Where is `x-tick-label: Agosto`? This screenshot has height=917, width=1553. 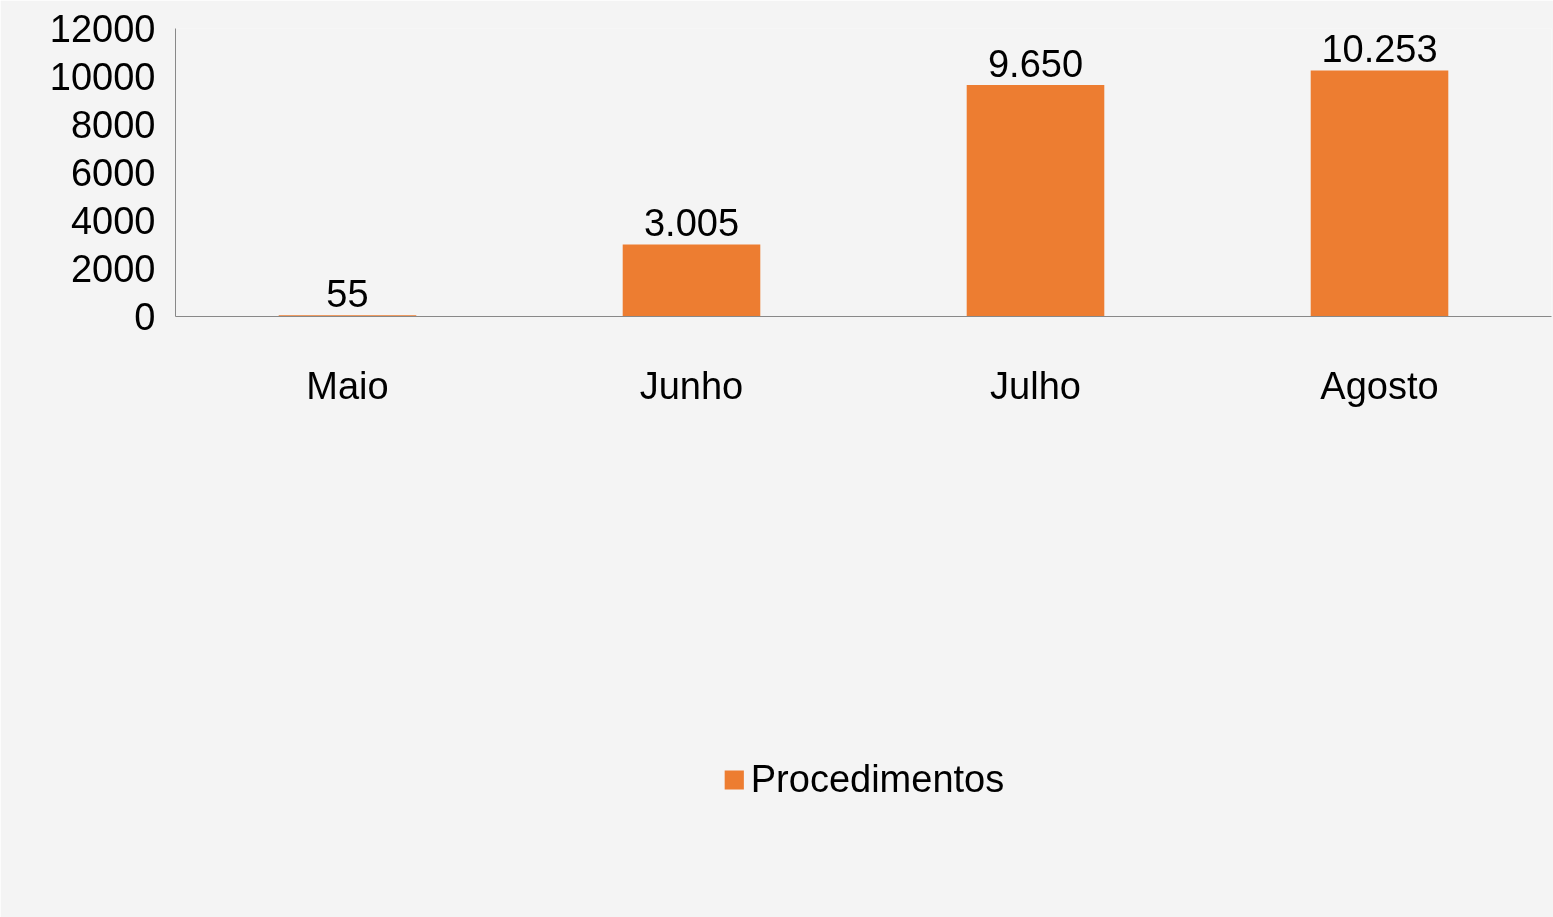
x-tick-label: Agosto is located at coordinates (1379, 385).